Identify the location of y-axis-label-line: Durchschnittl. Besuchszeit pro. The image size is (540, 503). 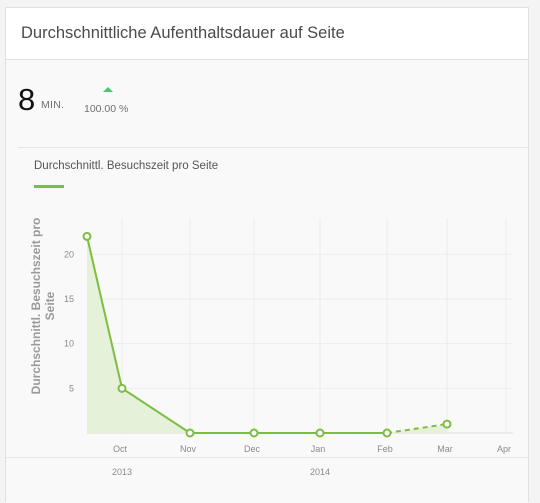
(36, 306).